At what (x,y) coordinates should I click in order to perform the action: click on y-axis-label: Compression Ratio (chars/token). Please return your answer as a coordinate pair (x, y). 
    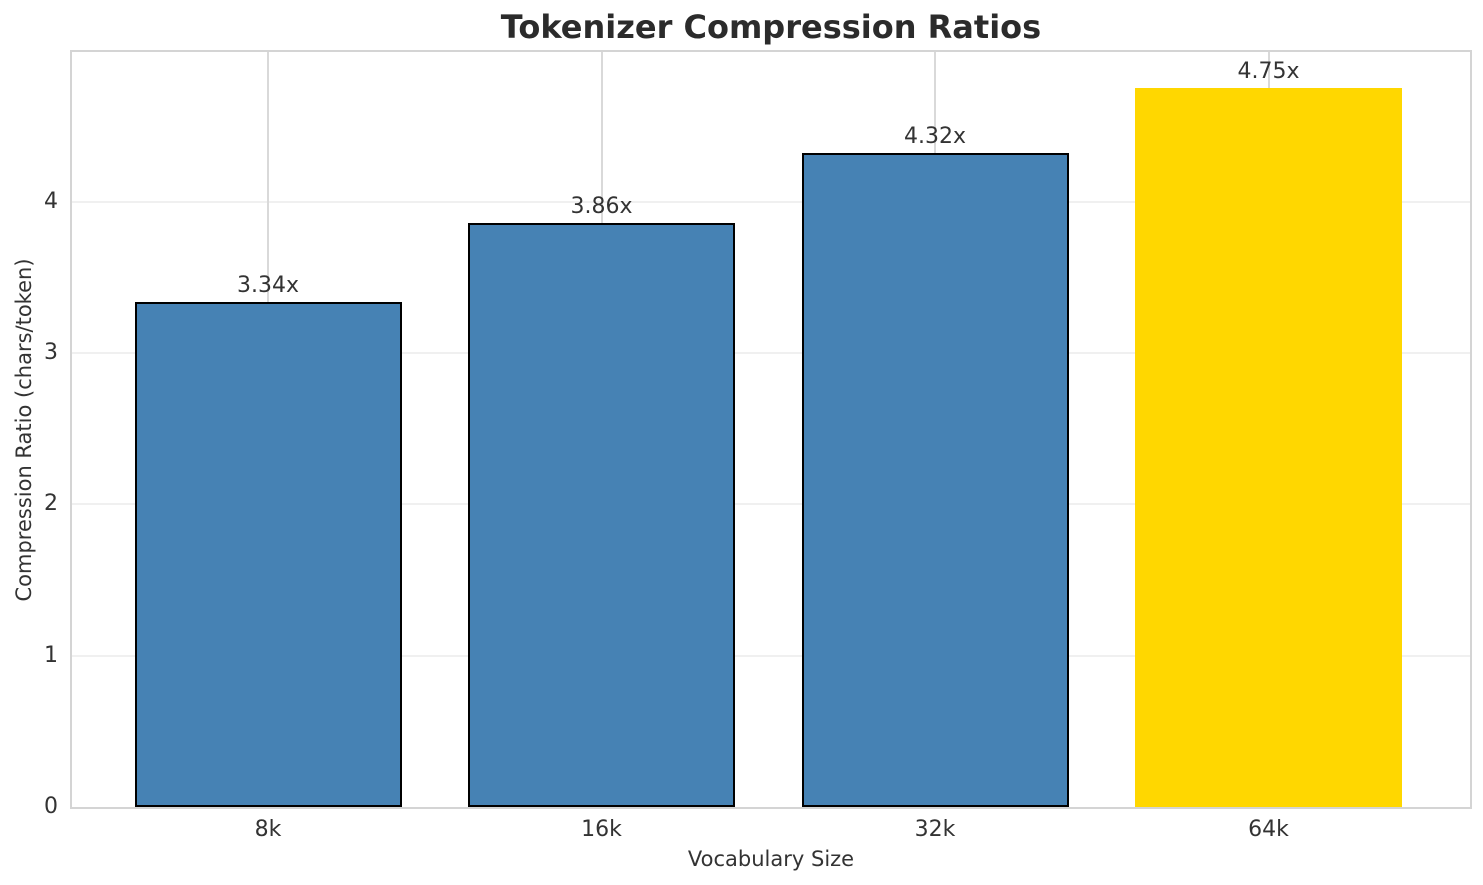
    Looking at the image, I should click on (24, 430).